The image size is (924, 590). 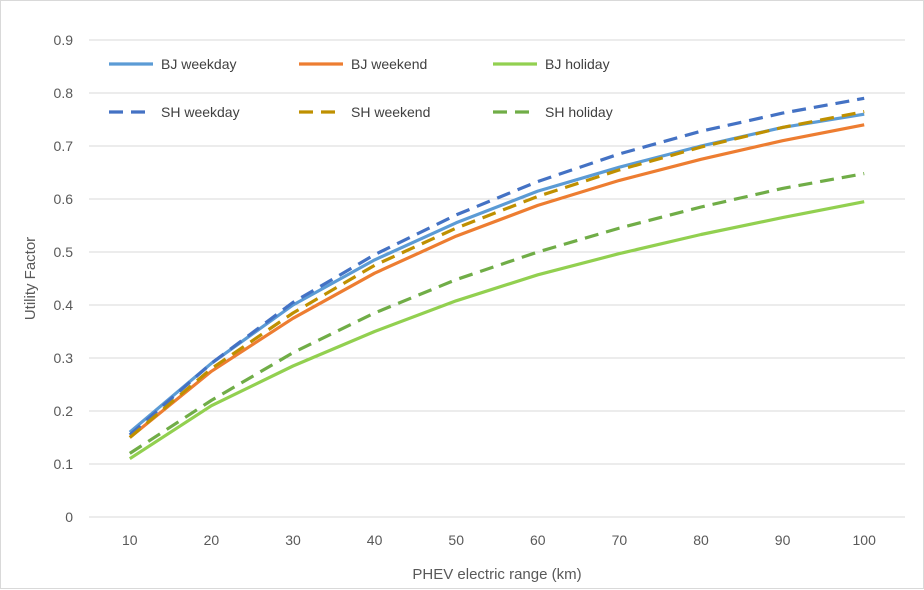 What do you see at coordinates (69, 517) in the screenshot?
I see `y-tick-label: 0` at bounding box center [69, 517].